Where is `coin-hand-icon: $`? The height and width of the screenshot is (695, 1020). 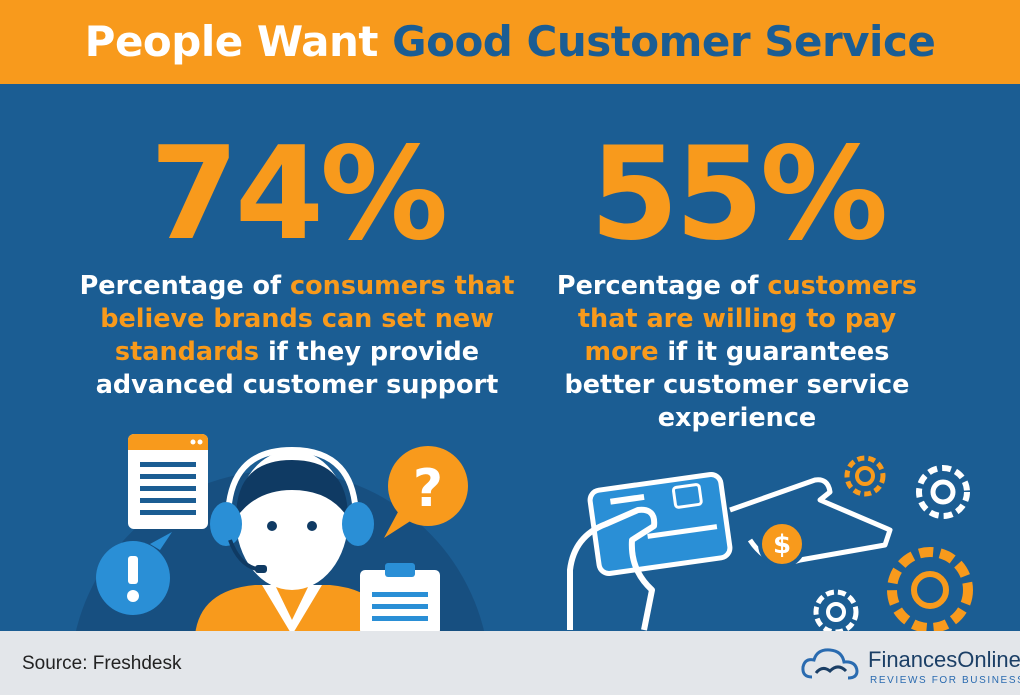 coin-hand-icon: $ is located at coordinates (811, 522).